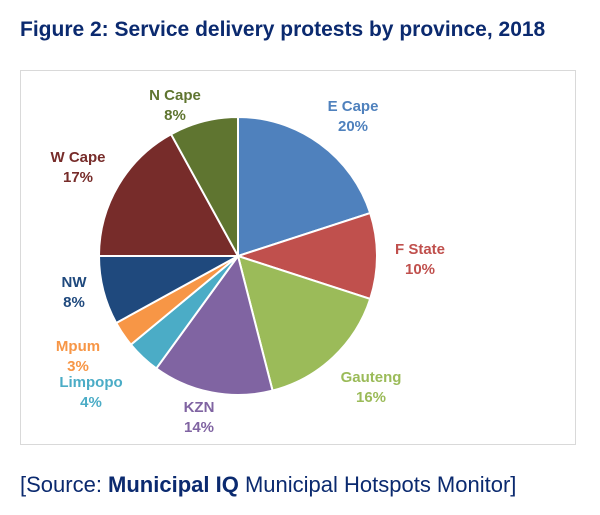  Describe the element at coordinates (74, 282) in the screenshot. I see `slice-label-name: NW` at that location.